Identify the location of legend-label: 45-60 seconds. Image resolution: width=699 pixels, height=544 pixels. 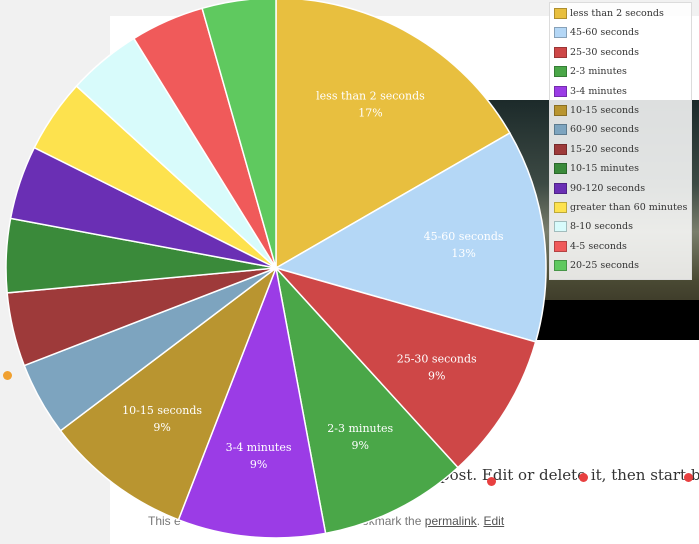
(605, 33).